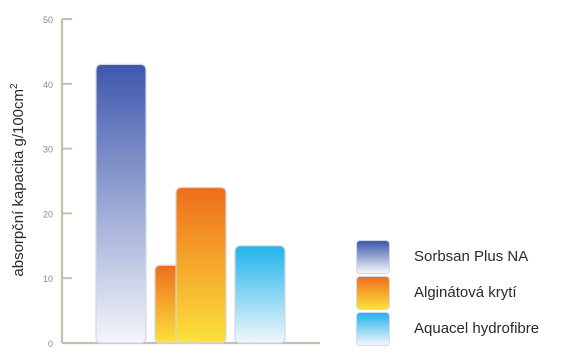 The width and height of the screenshot is (568, 359). Describe the element at coordinates (260, 294) in the screenshot. I see `bar-aquacel` at that location.